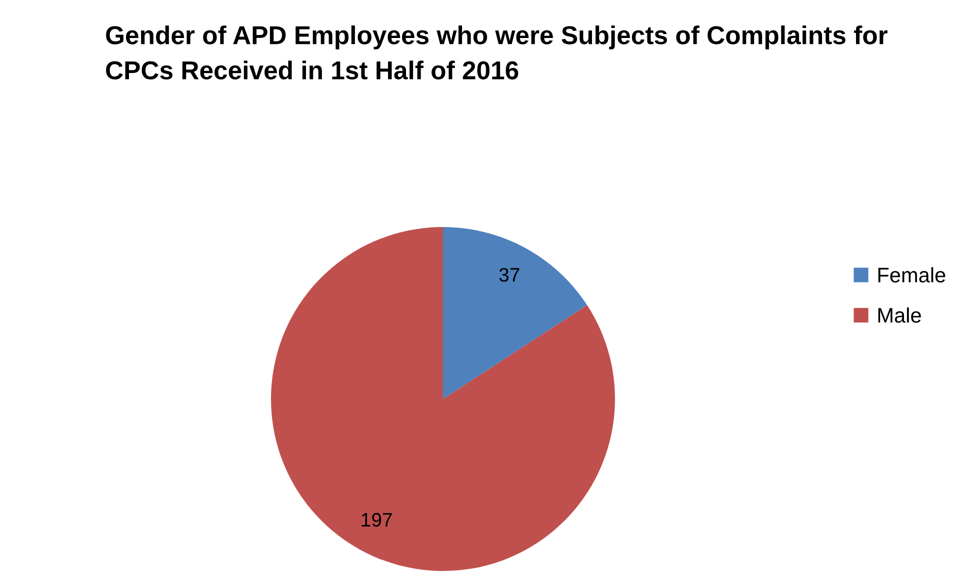 This screenshot has width=956, height=579. I want to click on chart-title: Gender of APD Employees who were Subjects of Complaints for CPCs Received in 1st Half of 2016, so click(497, 52).